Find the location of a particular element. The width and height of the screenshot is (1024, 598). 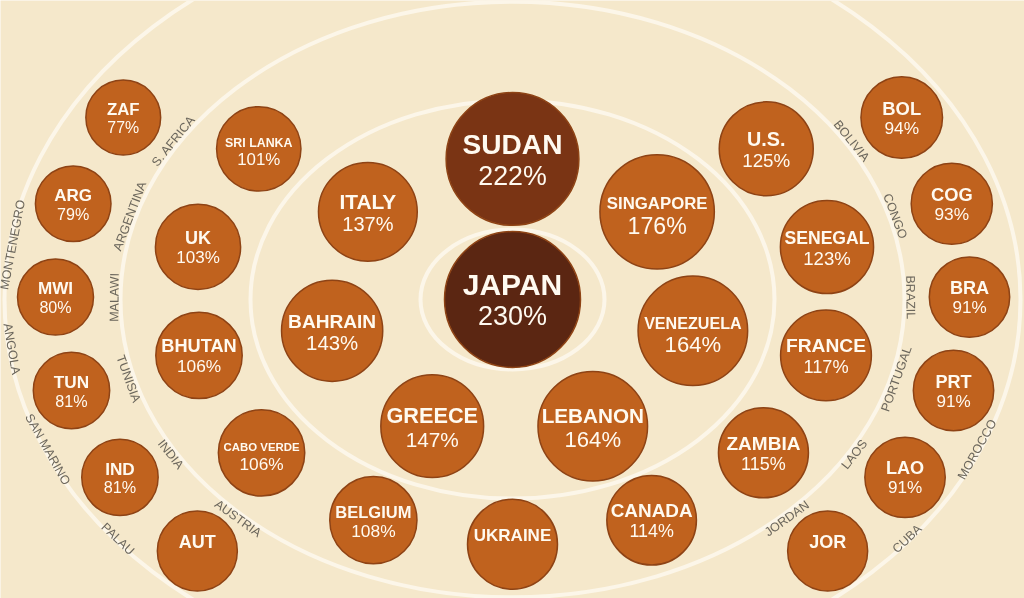

category-label: ITALY is located at coordinates (368, 201).